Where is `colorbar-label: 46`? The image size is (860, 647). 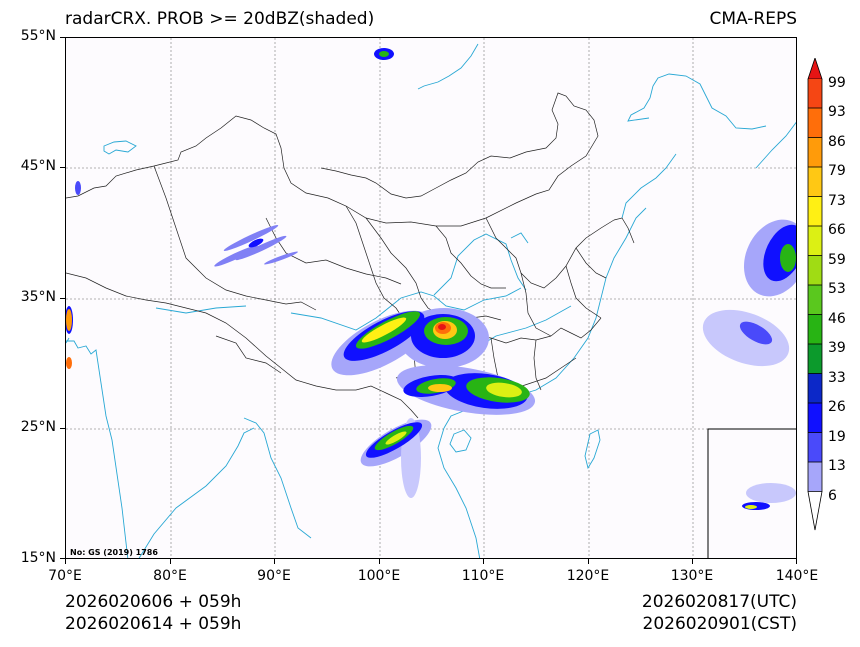
colorbar-label: 46 is located at coordinates (837, 319).